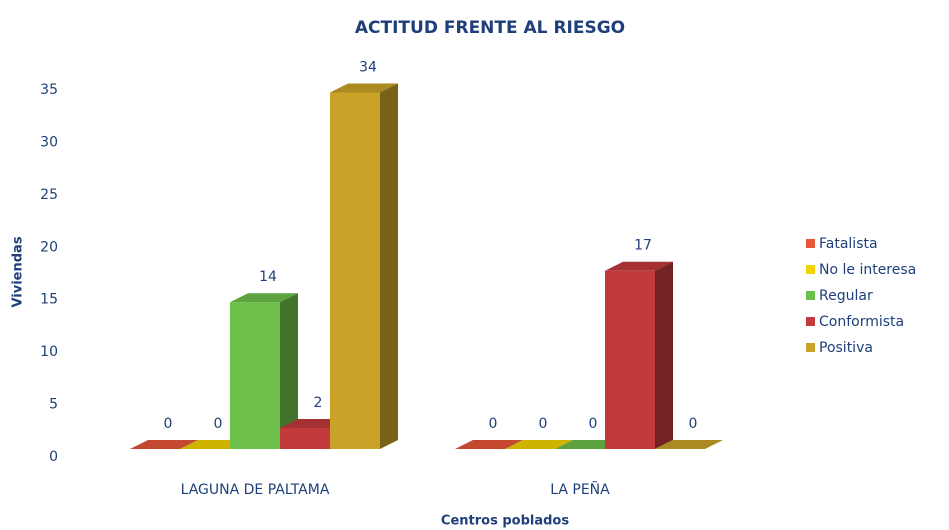 Image resolution: width=949 pixels, height=530 pixels. What do you see at coordinates (18, 271) in the screenshot?
I see `y-axis-title: Viviendas` at bounding box center [18, 271].